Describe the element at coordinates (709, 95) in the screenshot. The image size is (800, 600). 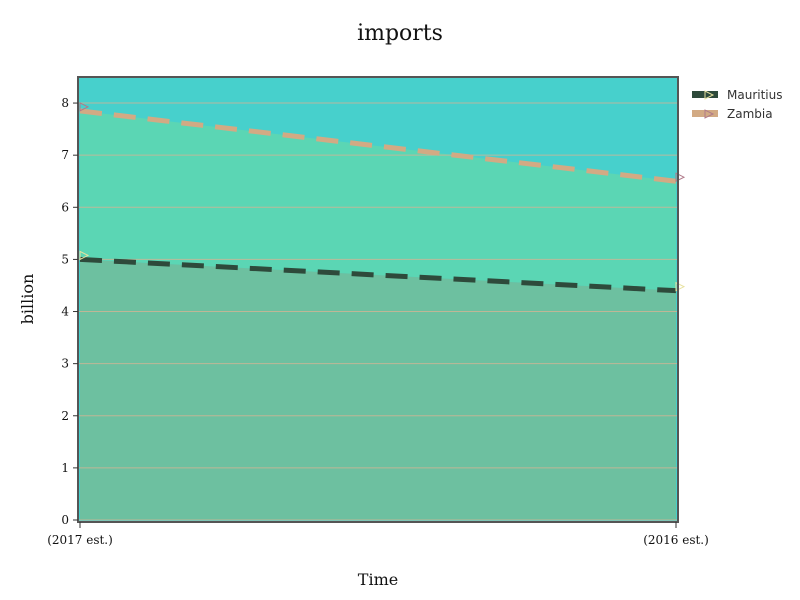
I see `legend-marker-mauritius` at that location.